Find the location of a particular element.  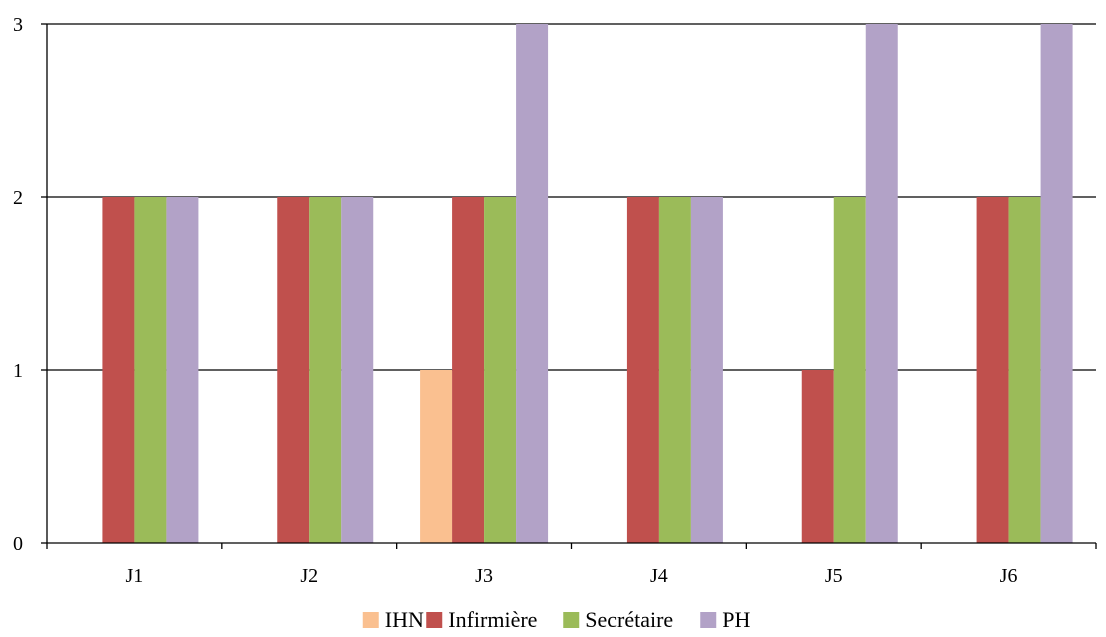

legend: IHN Infirmière Secrétaire PH is located at coordinates (556, 619).